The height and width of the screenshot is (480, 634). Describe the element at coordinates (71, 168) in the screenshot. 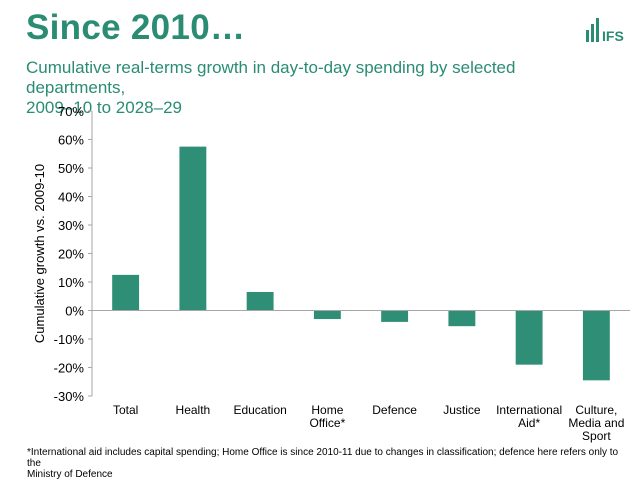

I see `y-tick-label: 50%` at that location.